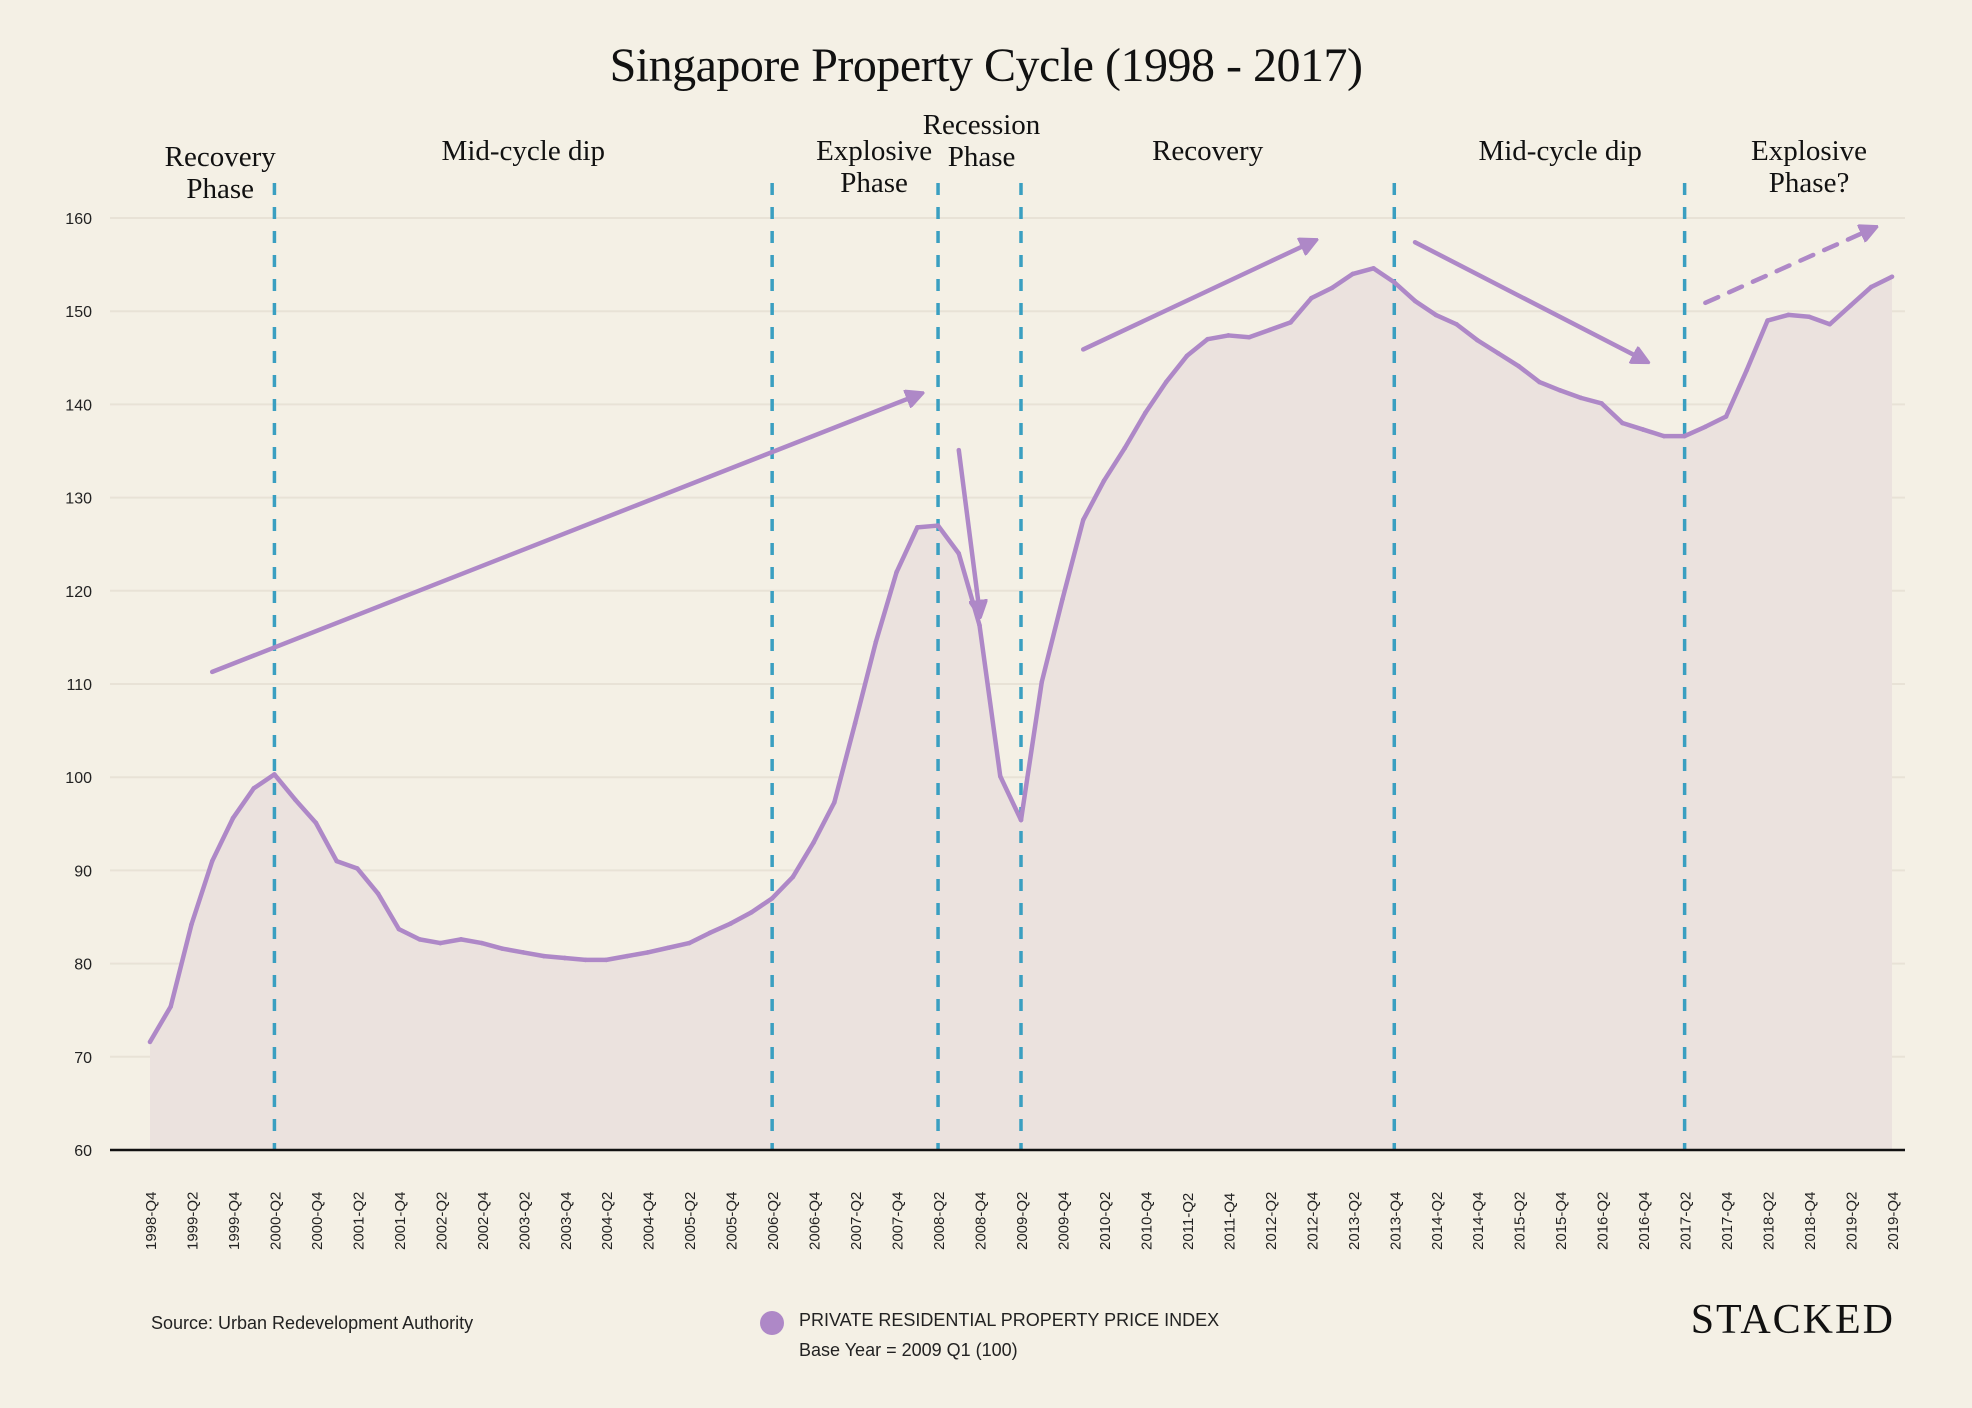  Describe the element at coordinates (78, 405) in the screenshot. I see `y-tick-label: 140` at that location.